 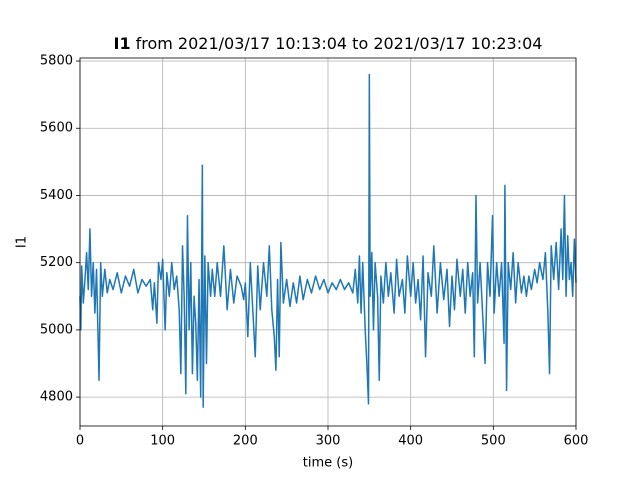 What do you see at coordinates (56, 329) in the screenshot?
I see `y-tick-label: 5000` at bounding box center [56, 329].